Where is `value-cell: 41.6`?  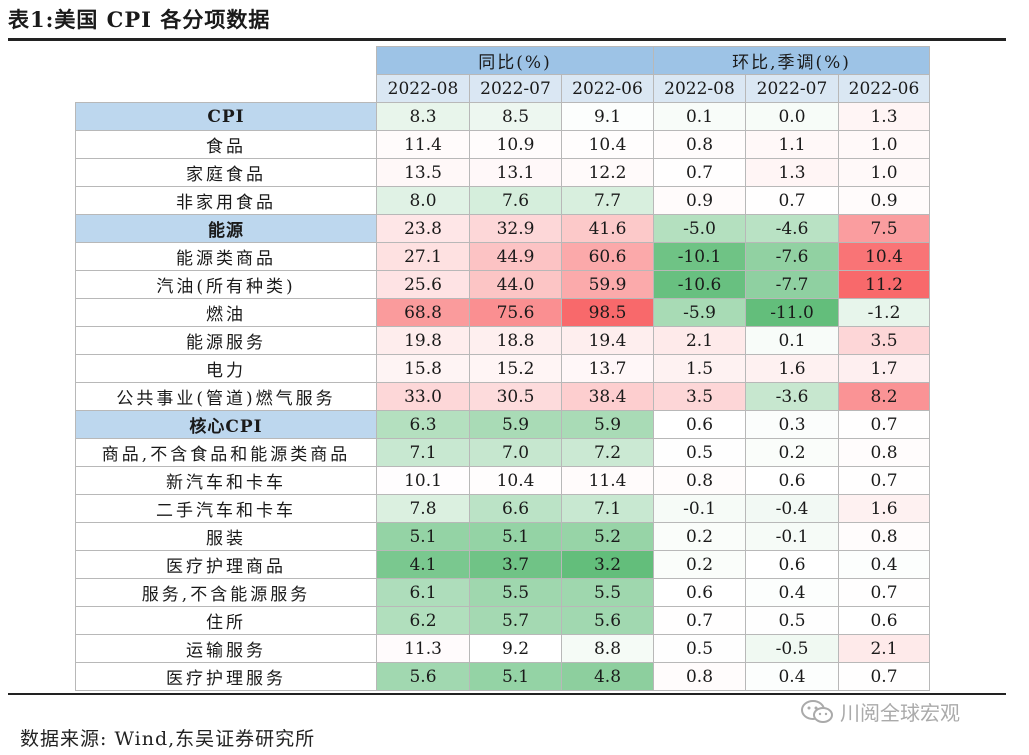
value-cell: 41.6 is located at coordinates (607, 228).